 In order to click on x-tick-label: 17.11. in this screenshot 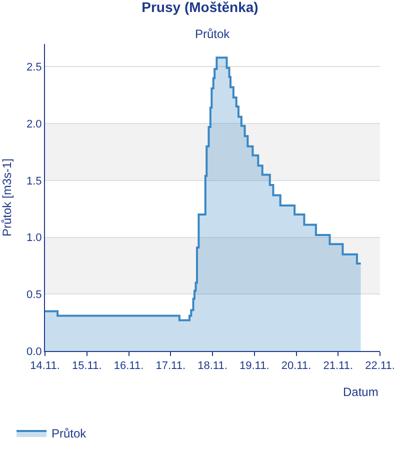, I will do `click(171, 366)`.